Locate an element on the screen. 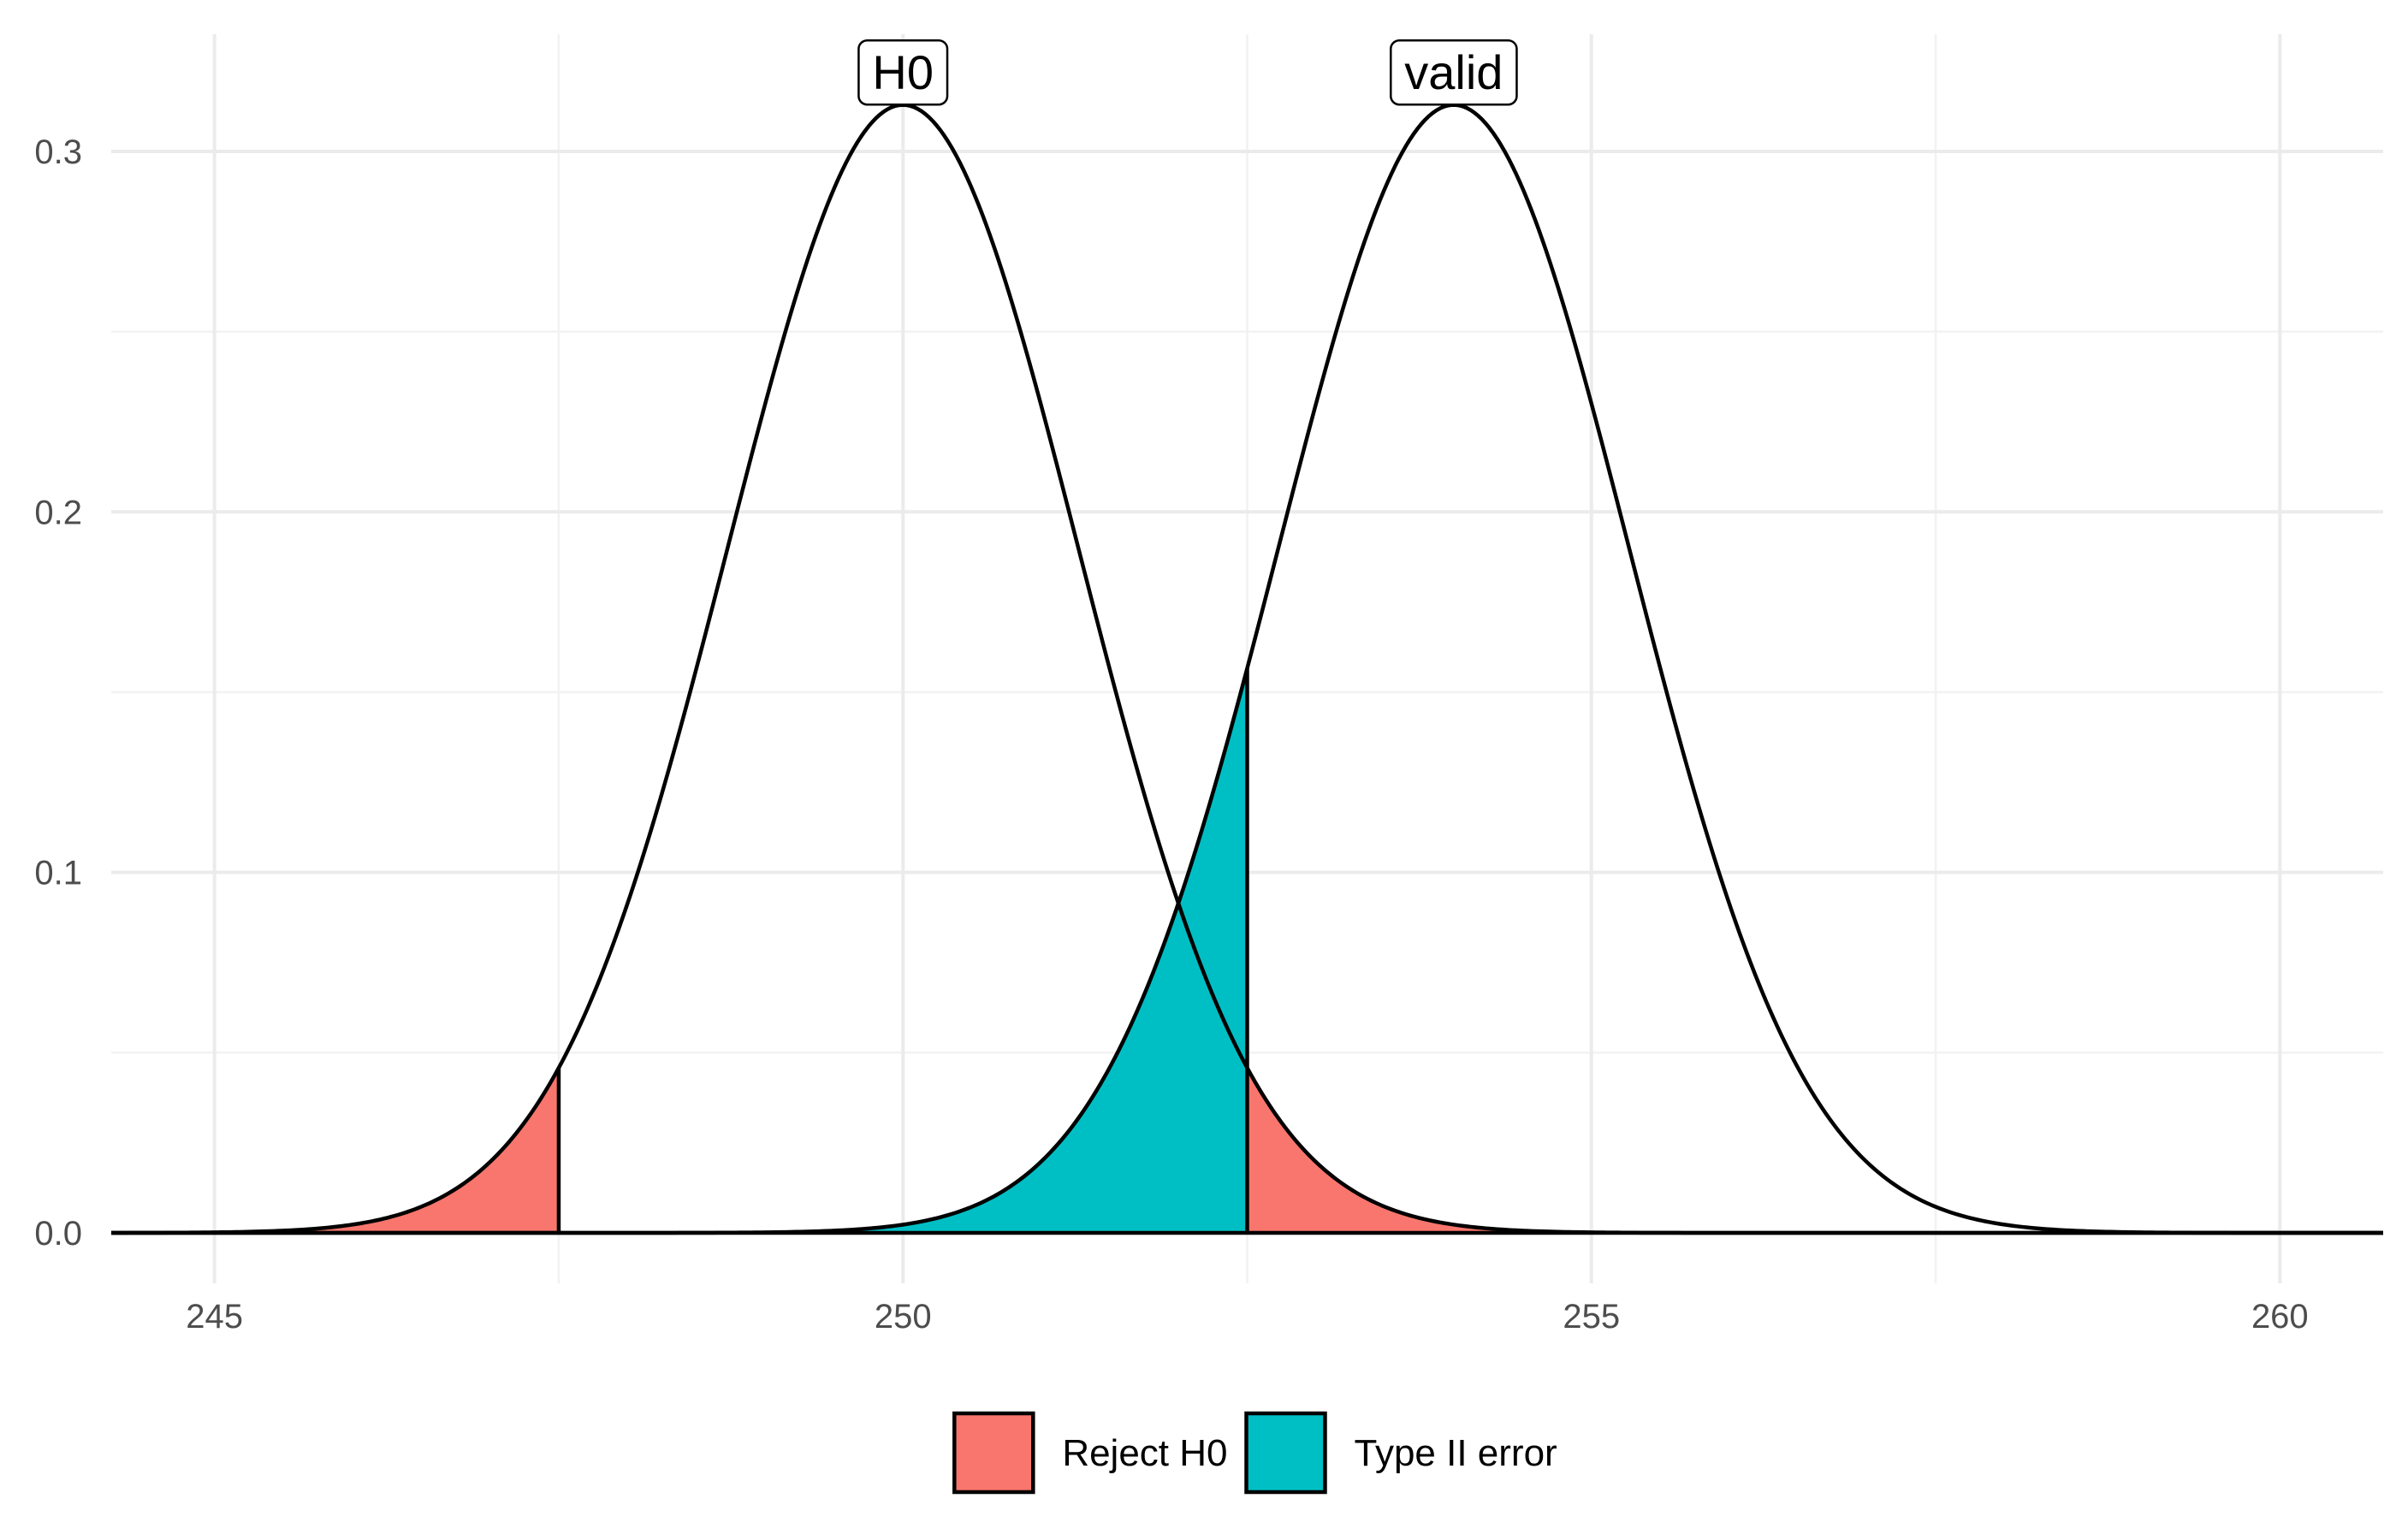 This screenshot has height=1540, width=2396. y-tick-label: 0.1 is located at coordinates (58, 873).